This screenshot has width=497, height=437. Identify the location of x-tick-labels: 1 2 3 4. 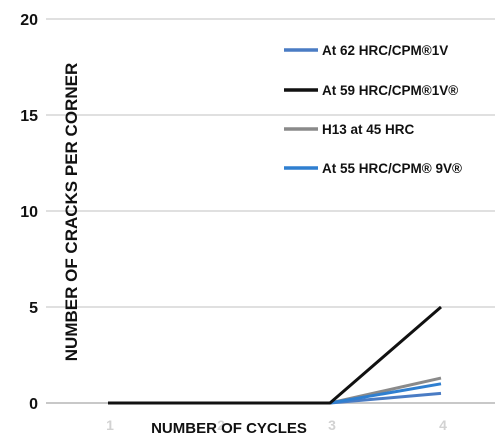
(276, 425).